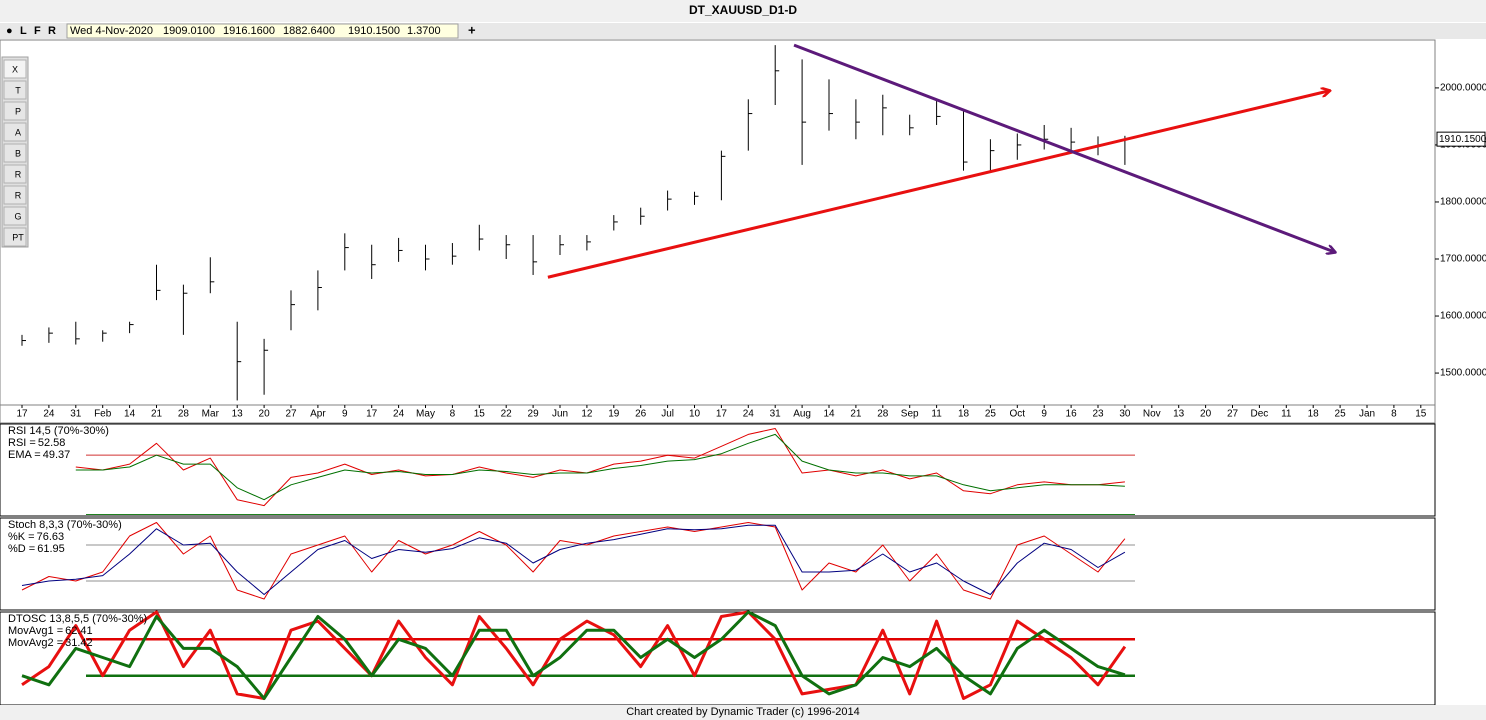  Describe the element at coordinates (587, 414) in the screenshot. I see `x-tick-label: 12` at that location.